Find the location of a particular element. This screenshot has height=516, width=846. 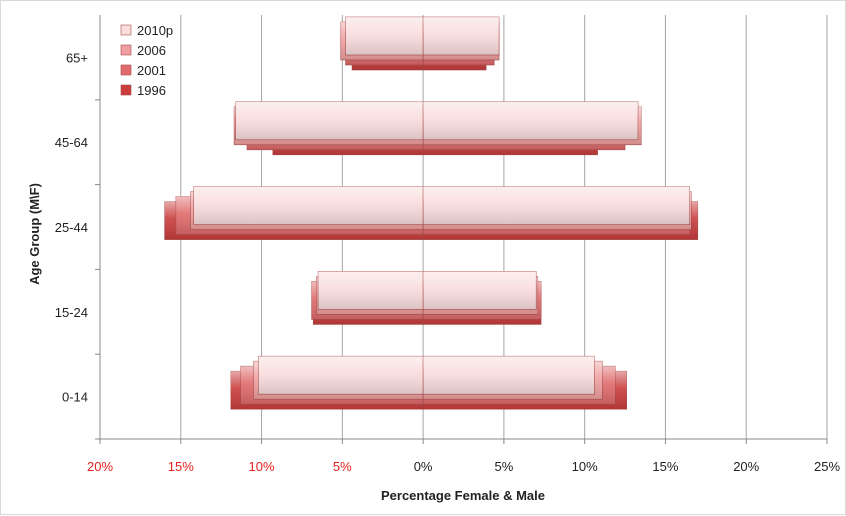

x-tick-label: 0% is located at coordinates (423, 466).